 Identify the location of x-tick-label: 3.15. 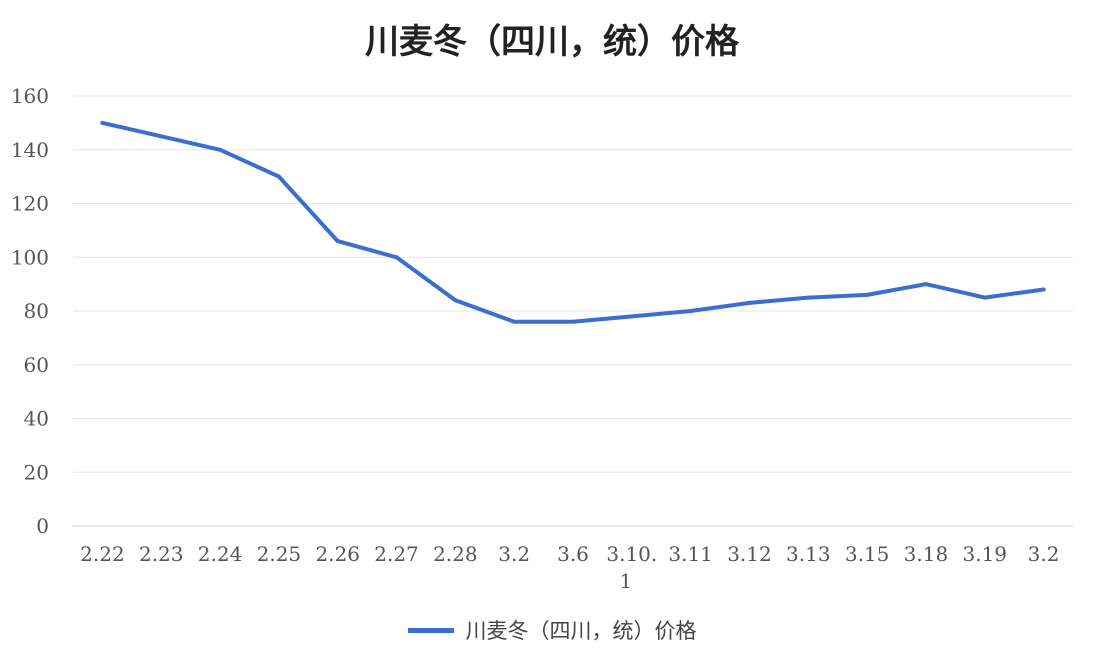
(867, 554).